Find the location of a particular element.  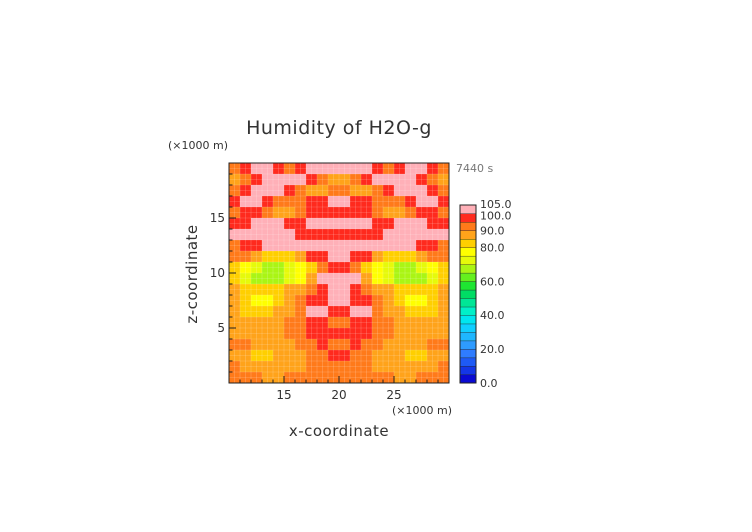

y-tick-label: 15 is located at coordinates (217, 218).